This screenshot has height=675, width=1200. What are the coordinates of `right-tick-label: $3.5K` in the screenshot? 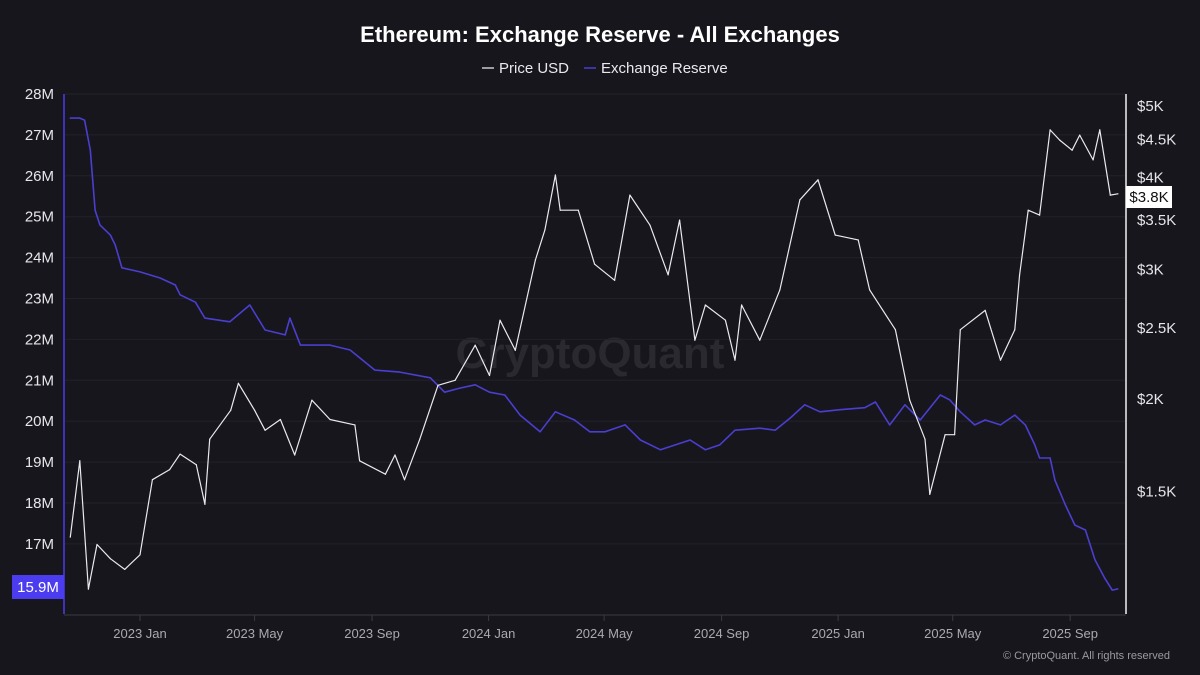 It's located at (1156, 220).